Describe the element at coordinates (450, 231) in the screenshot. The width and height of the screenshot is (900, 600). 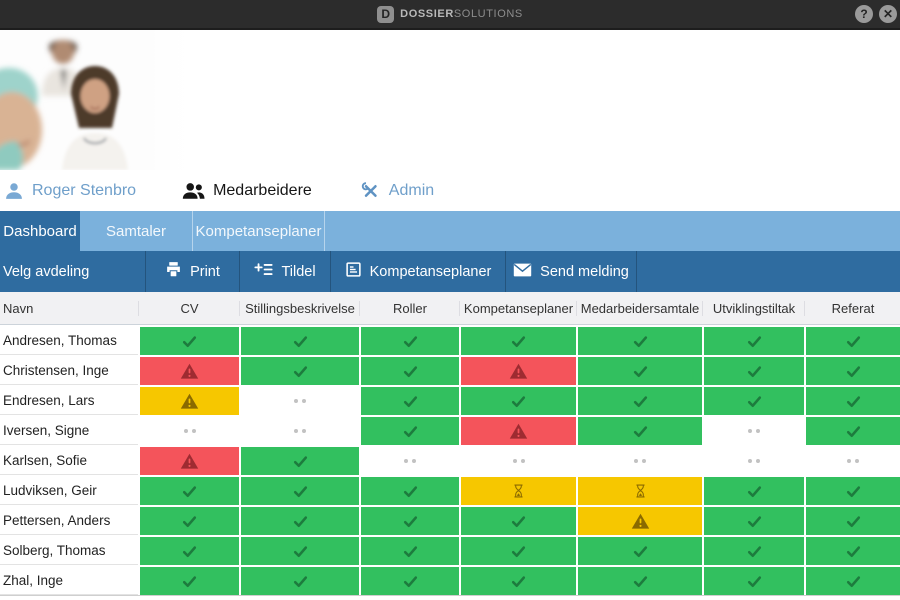
I see `tab-bar: Dashboard Samtaler Kompetanseplaner` at that location.